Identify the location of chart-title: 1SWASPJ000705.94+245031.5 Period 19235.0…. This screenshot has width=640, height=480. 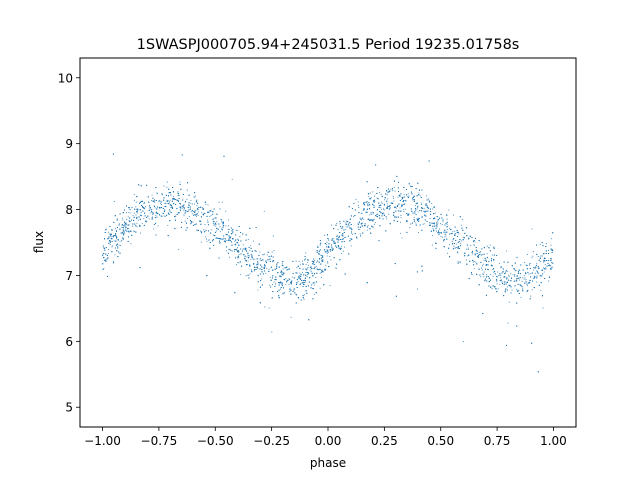
(328, 45).